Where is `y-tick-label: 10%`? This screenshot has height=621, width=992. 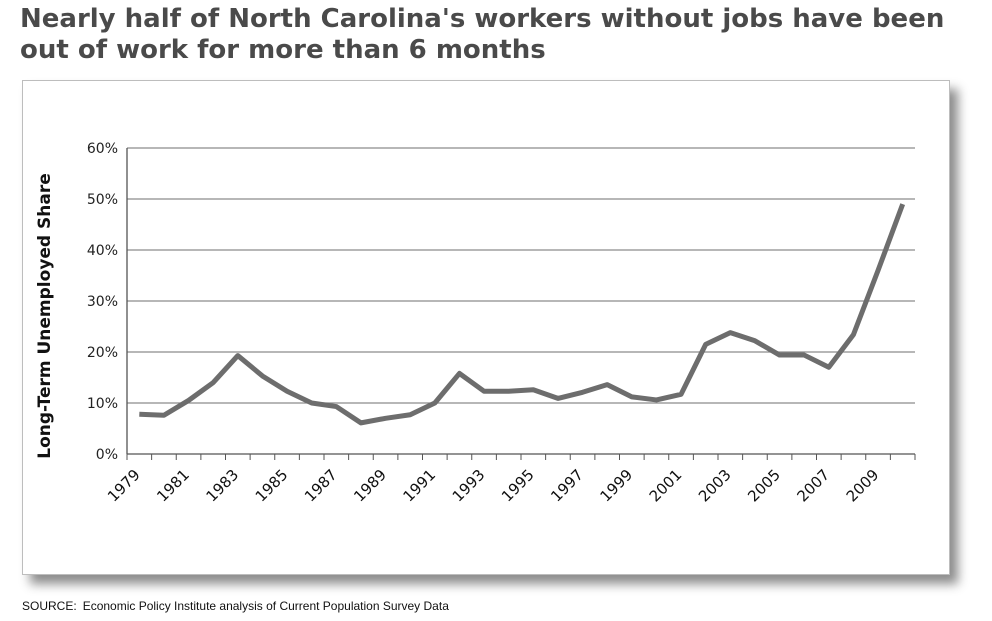
y-tick-label: 10% is located at coordinates (102, 404).